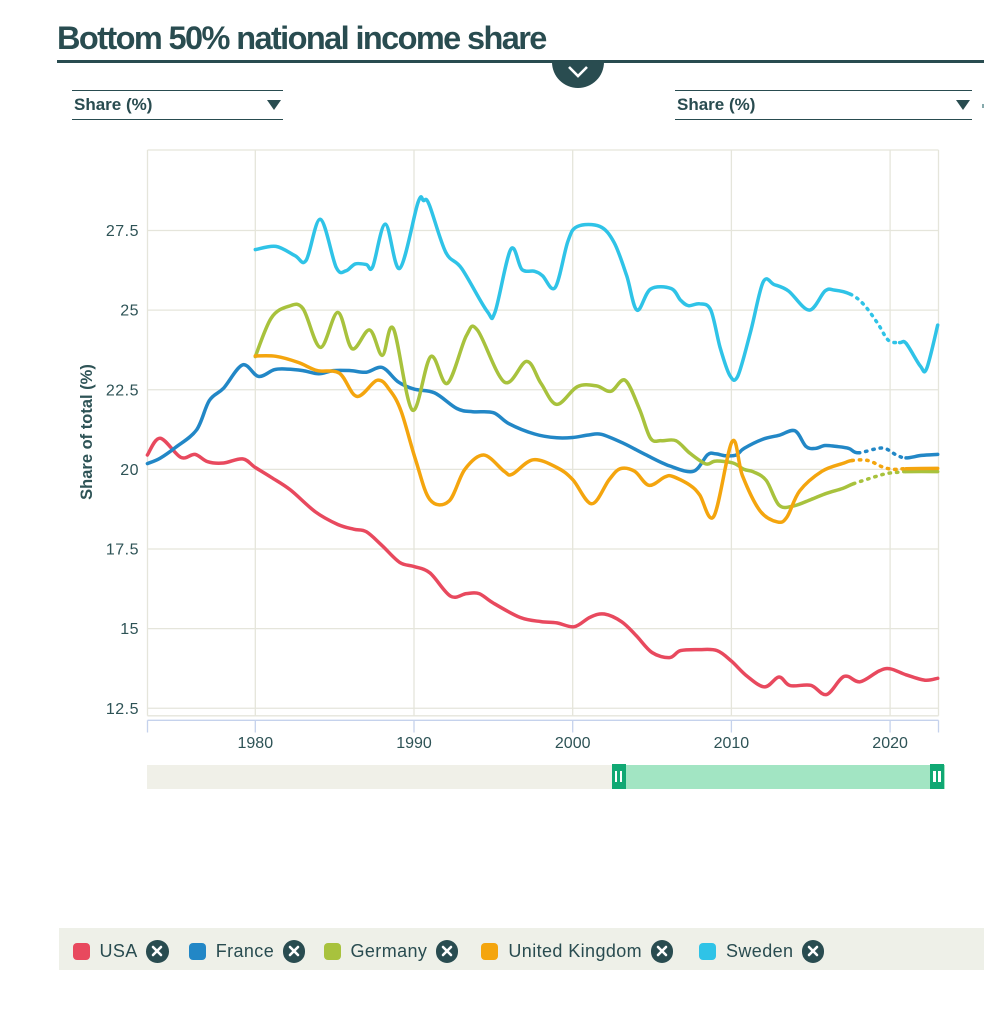 The width and height of the screenshot is (984, 1025). I want to click on svg-text: 15, so click(129, 629).